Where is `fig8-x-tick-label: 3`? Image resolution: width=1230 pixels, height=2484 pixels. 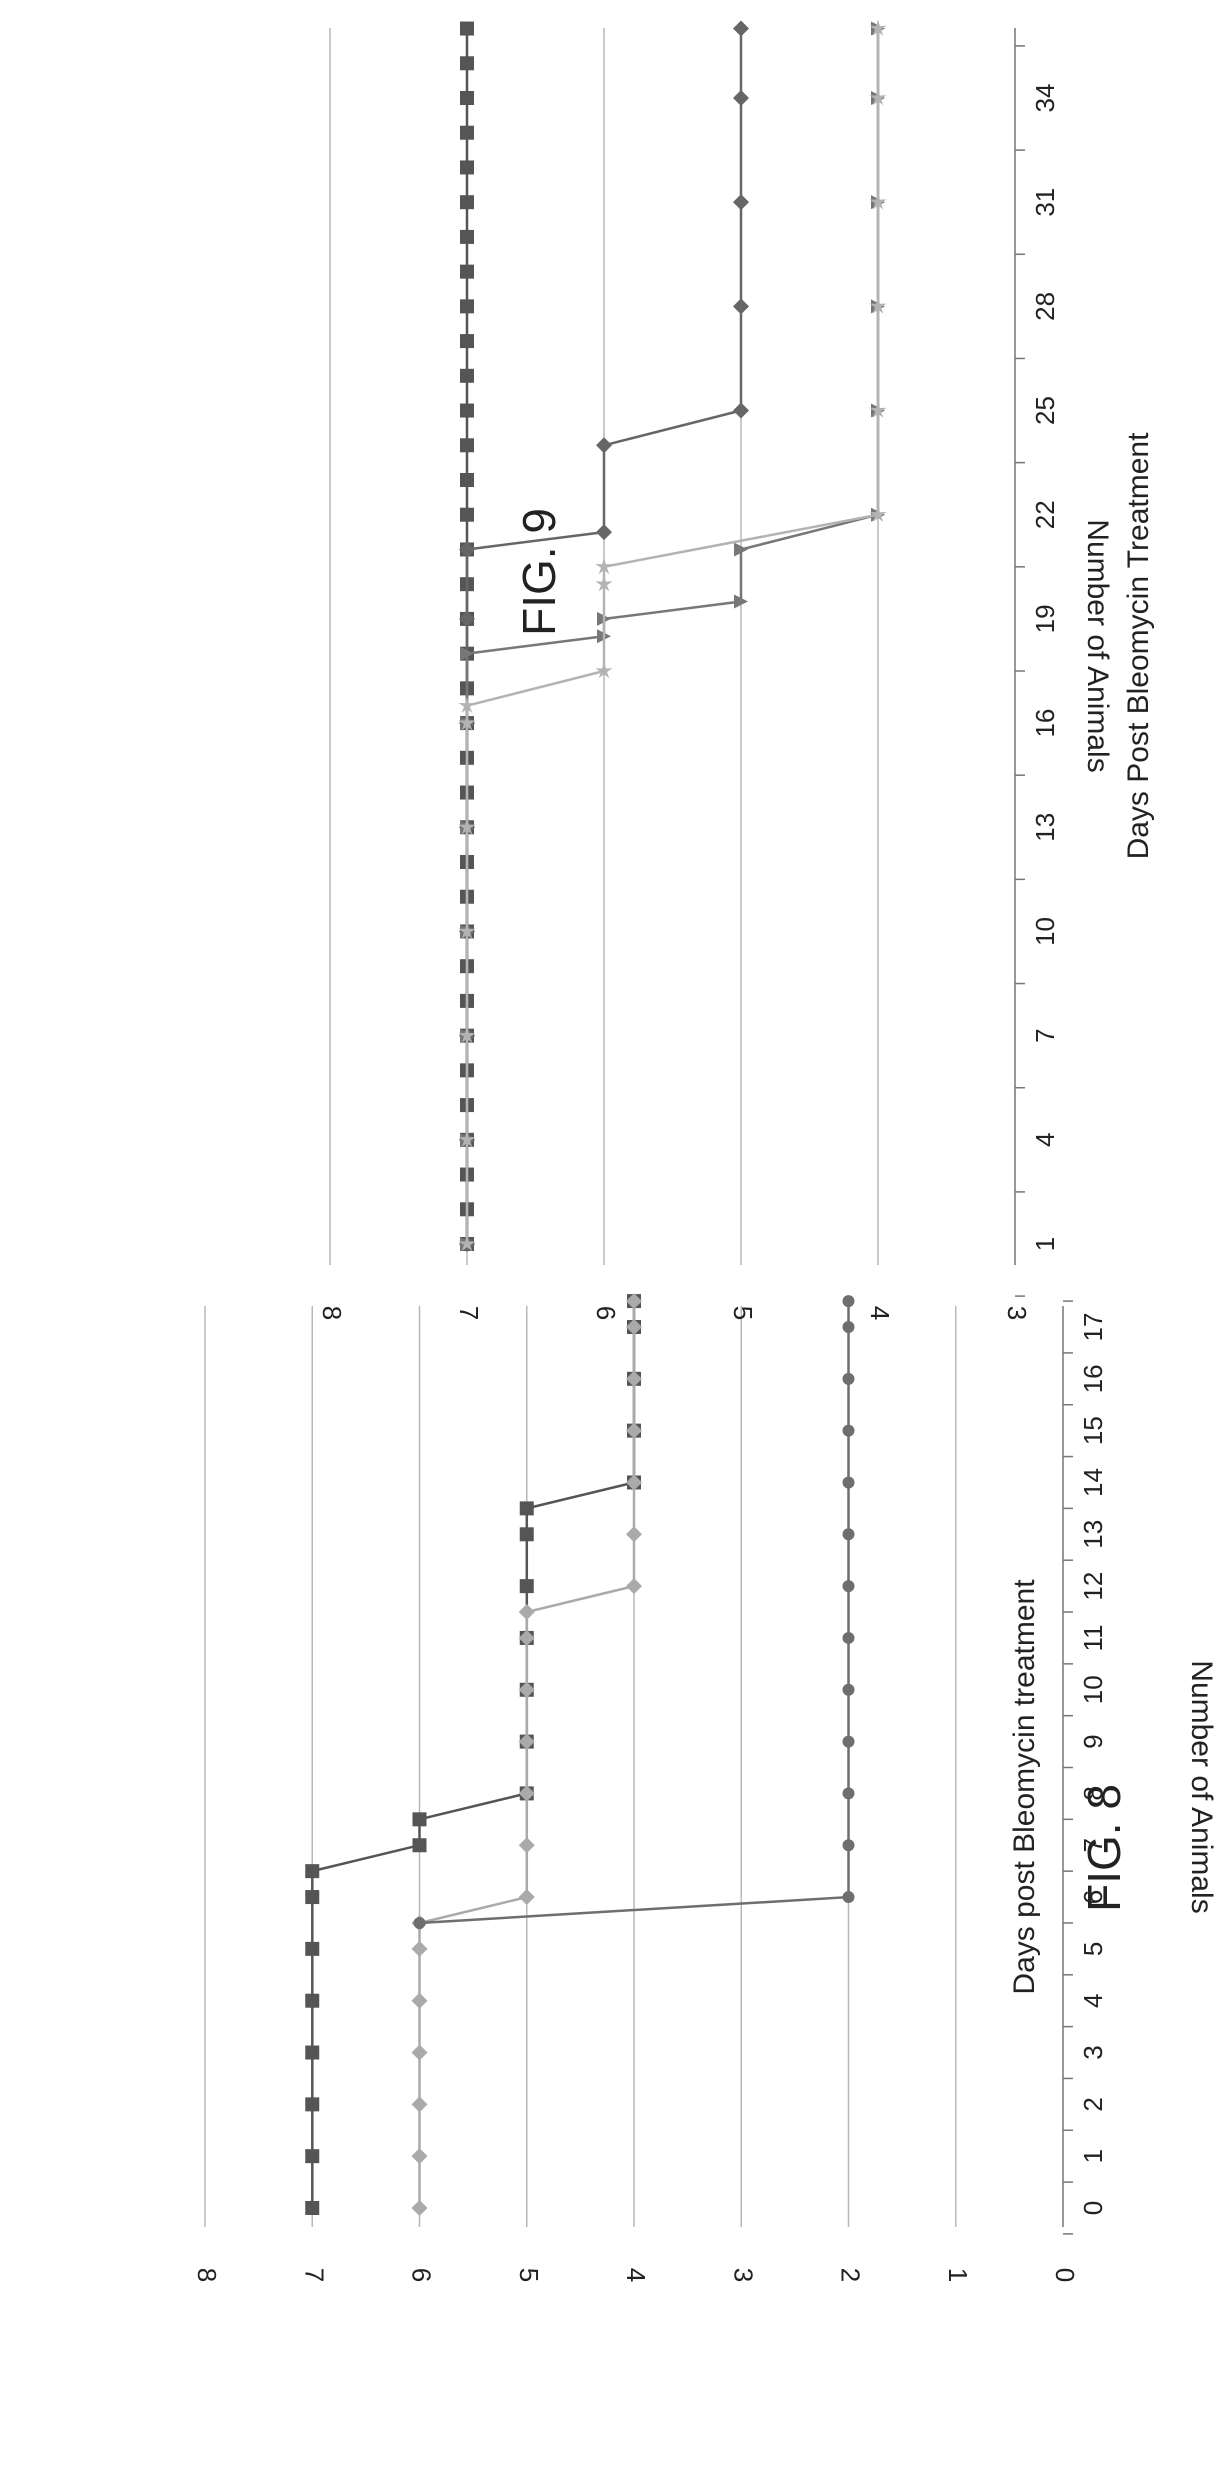 fig8-x-tick-label: 3 is located at coordinates (1093, 2052).